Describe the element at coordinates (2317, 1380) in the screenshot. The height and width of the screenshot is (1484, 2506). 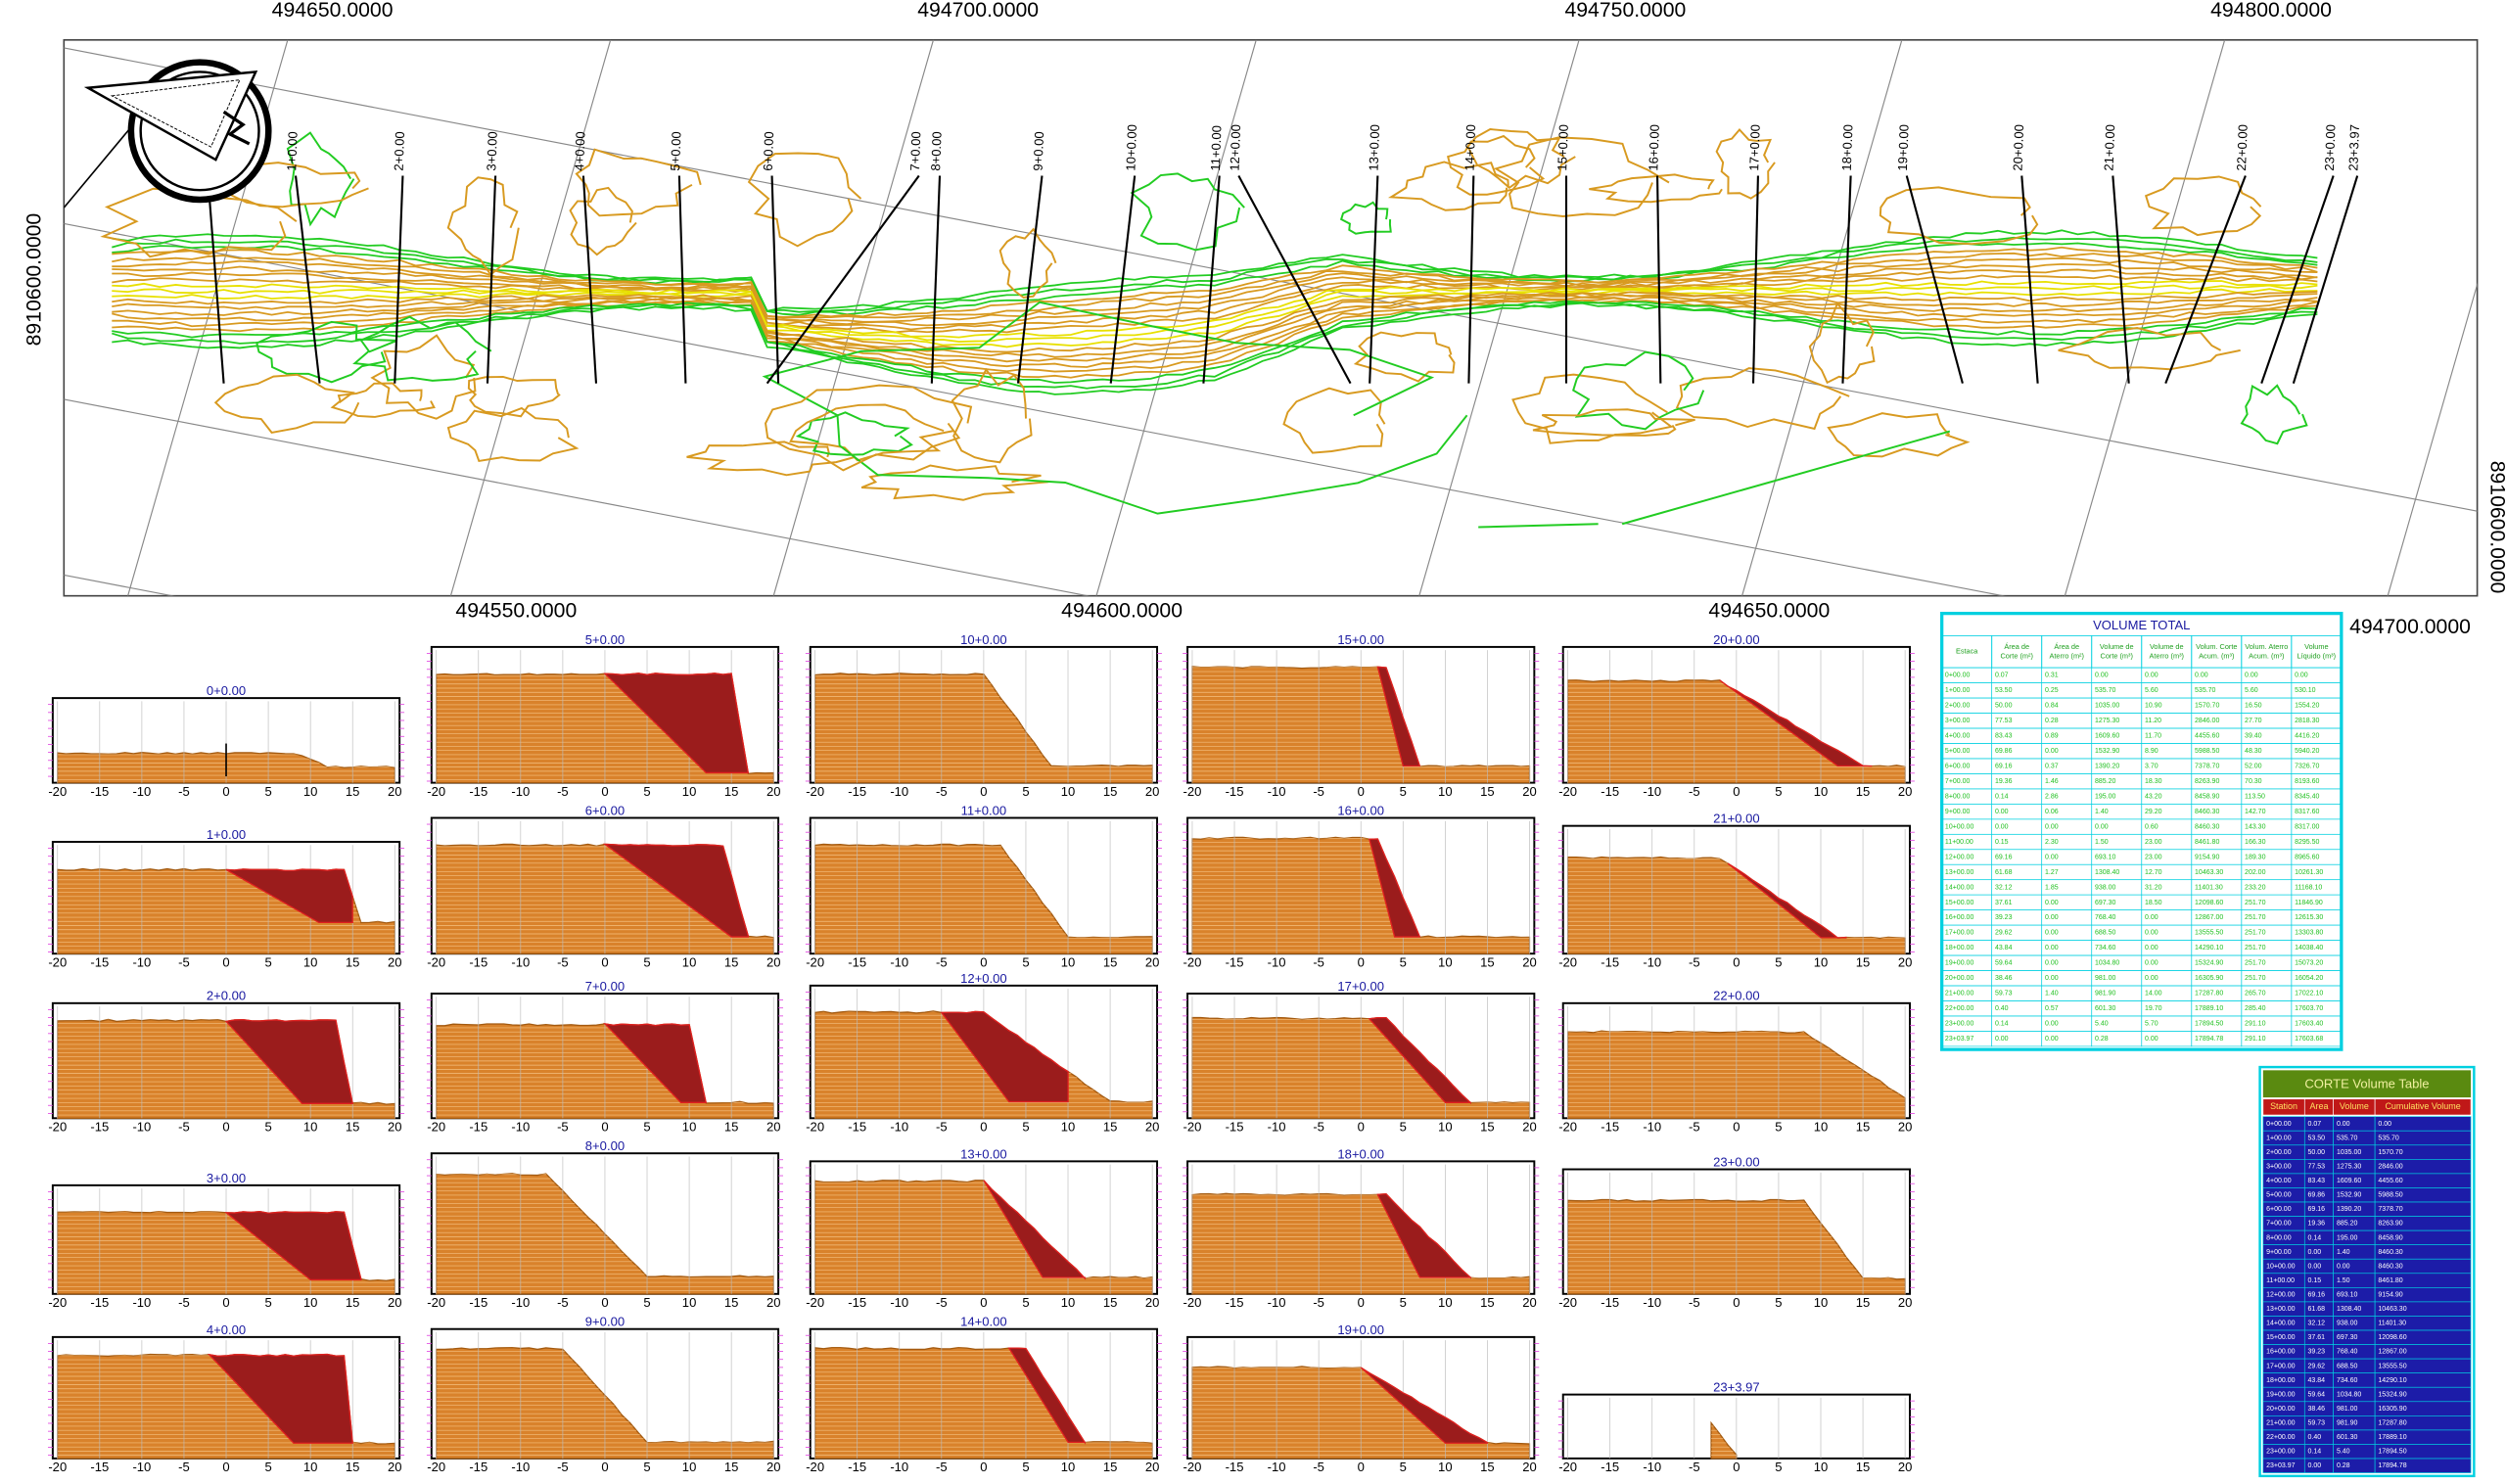
I see `corte-cell-text: 43.84` at that location.